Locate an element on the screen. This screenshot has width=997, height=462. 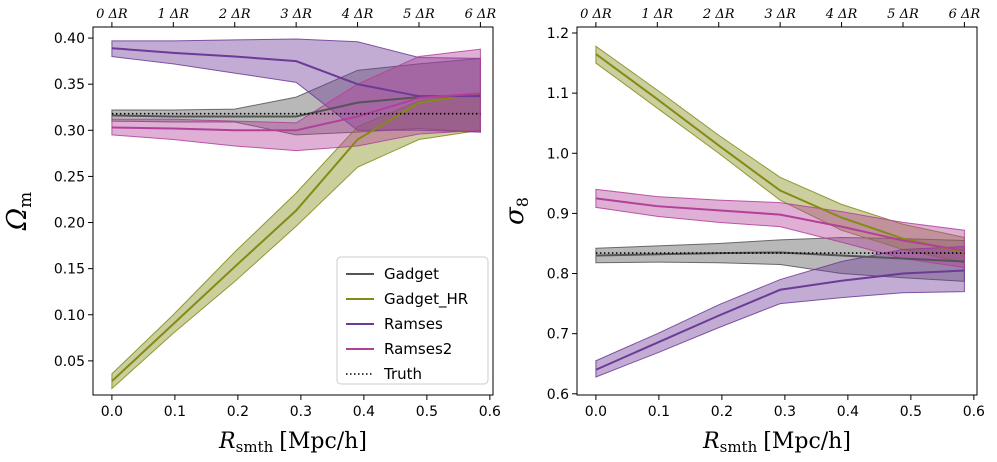
omega-m-ytick-label: 0.10 is located at coordinates (69, 316).